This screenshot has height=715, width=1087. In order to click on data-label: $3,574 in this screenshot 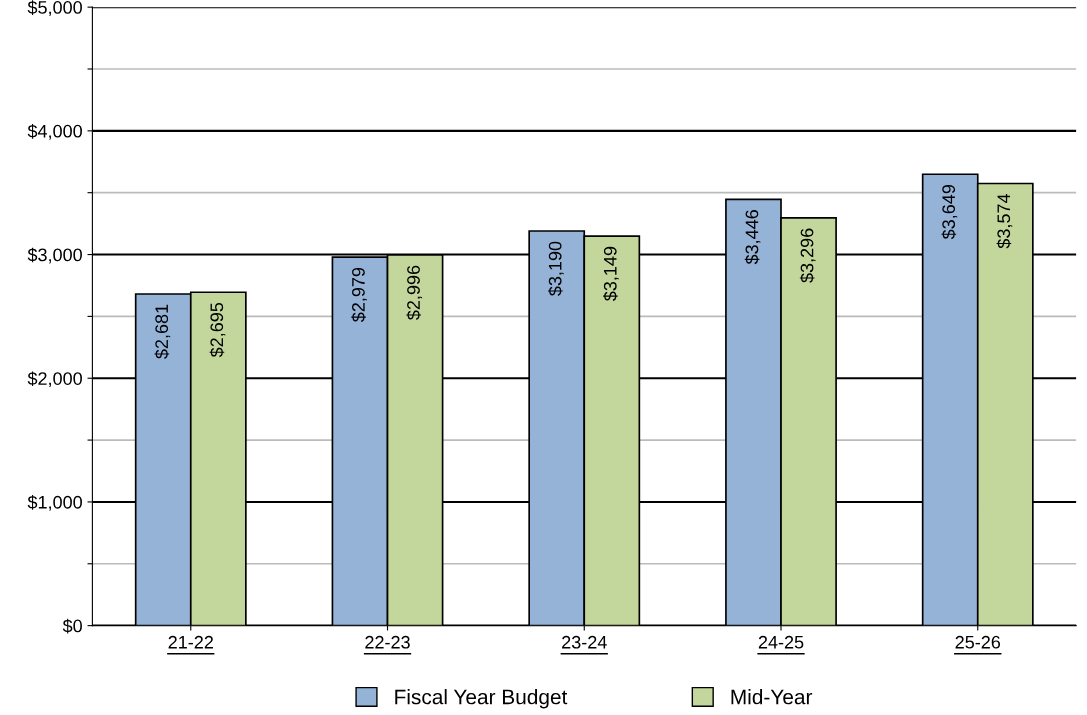, I will do `click(1004, 221)`.